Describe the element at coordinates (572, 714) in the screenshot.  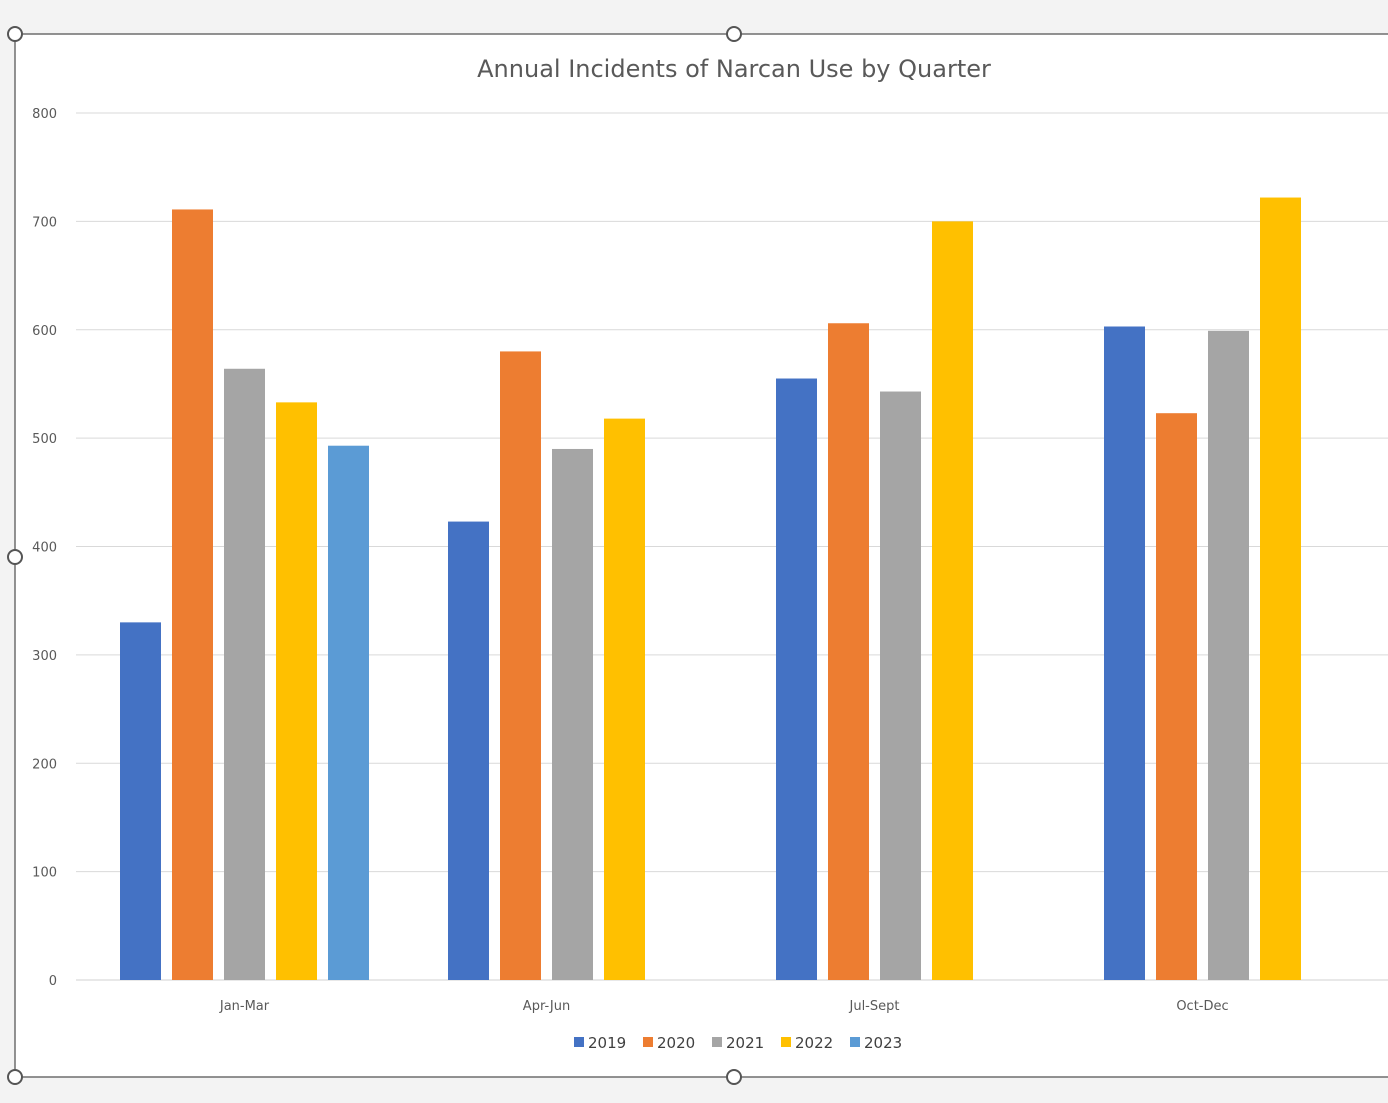
I see `bar-2021-Apr-Jun` at that location.